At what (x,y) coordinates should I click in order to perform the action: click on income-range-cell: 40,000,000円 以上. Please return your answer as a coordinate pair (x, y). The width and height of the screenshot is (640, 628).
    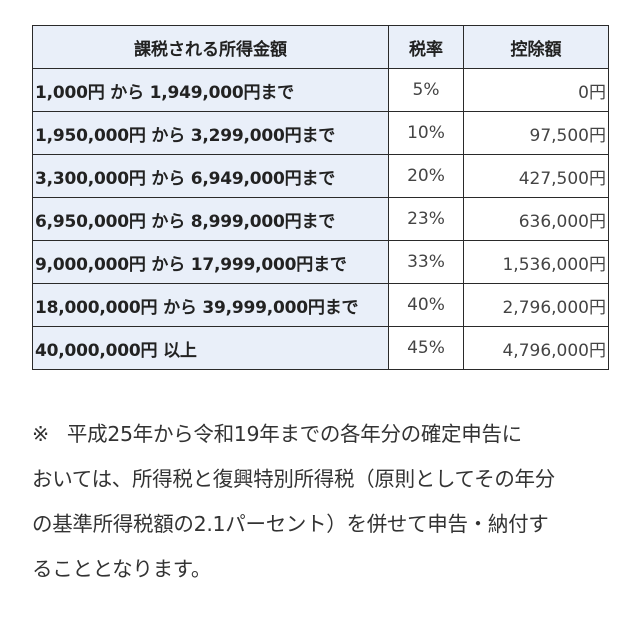
    Looking at the image, I should click on (210, 348).